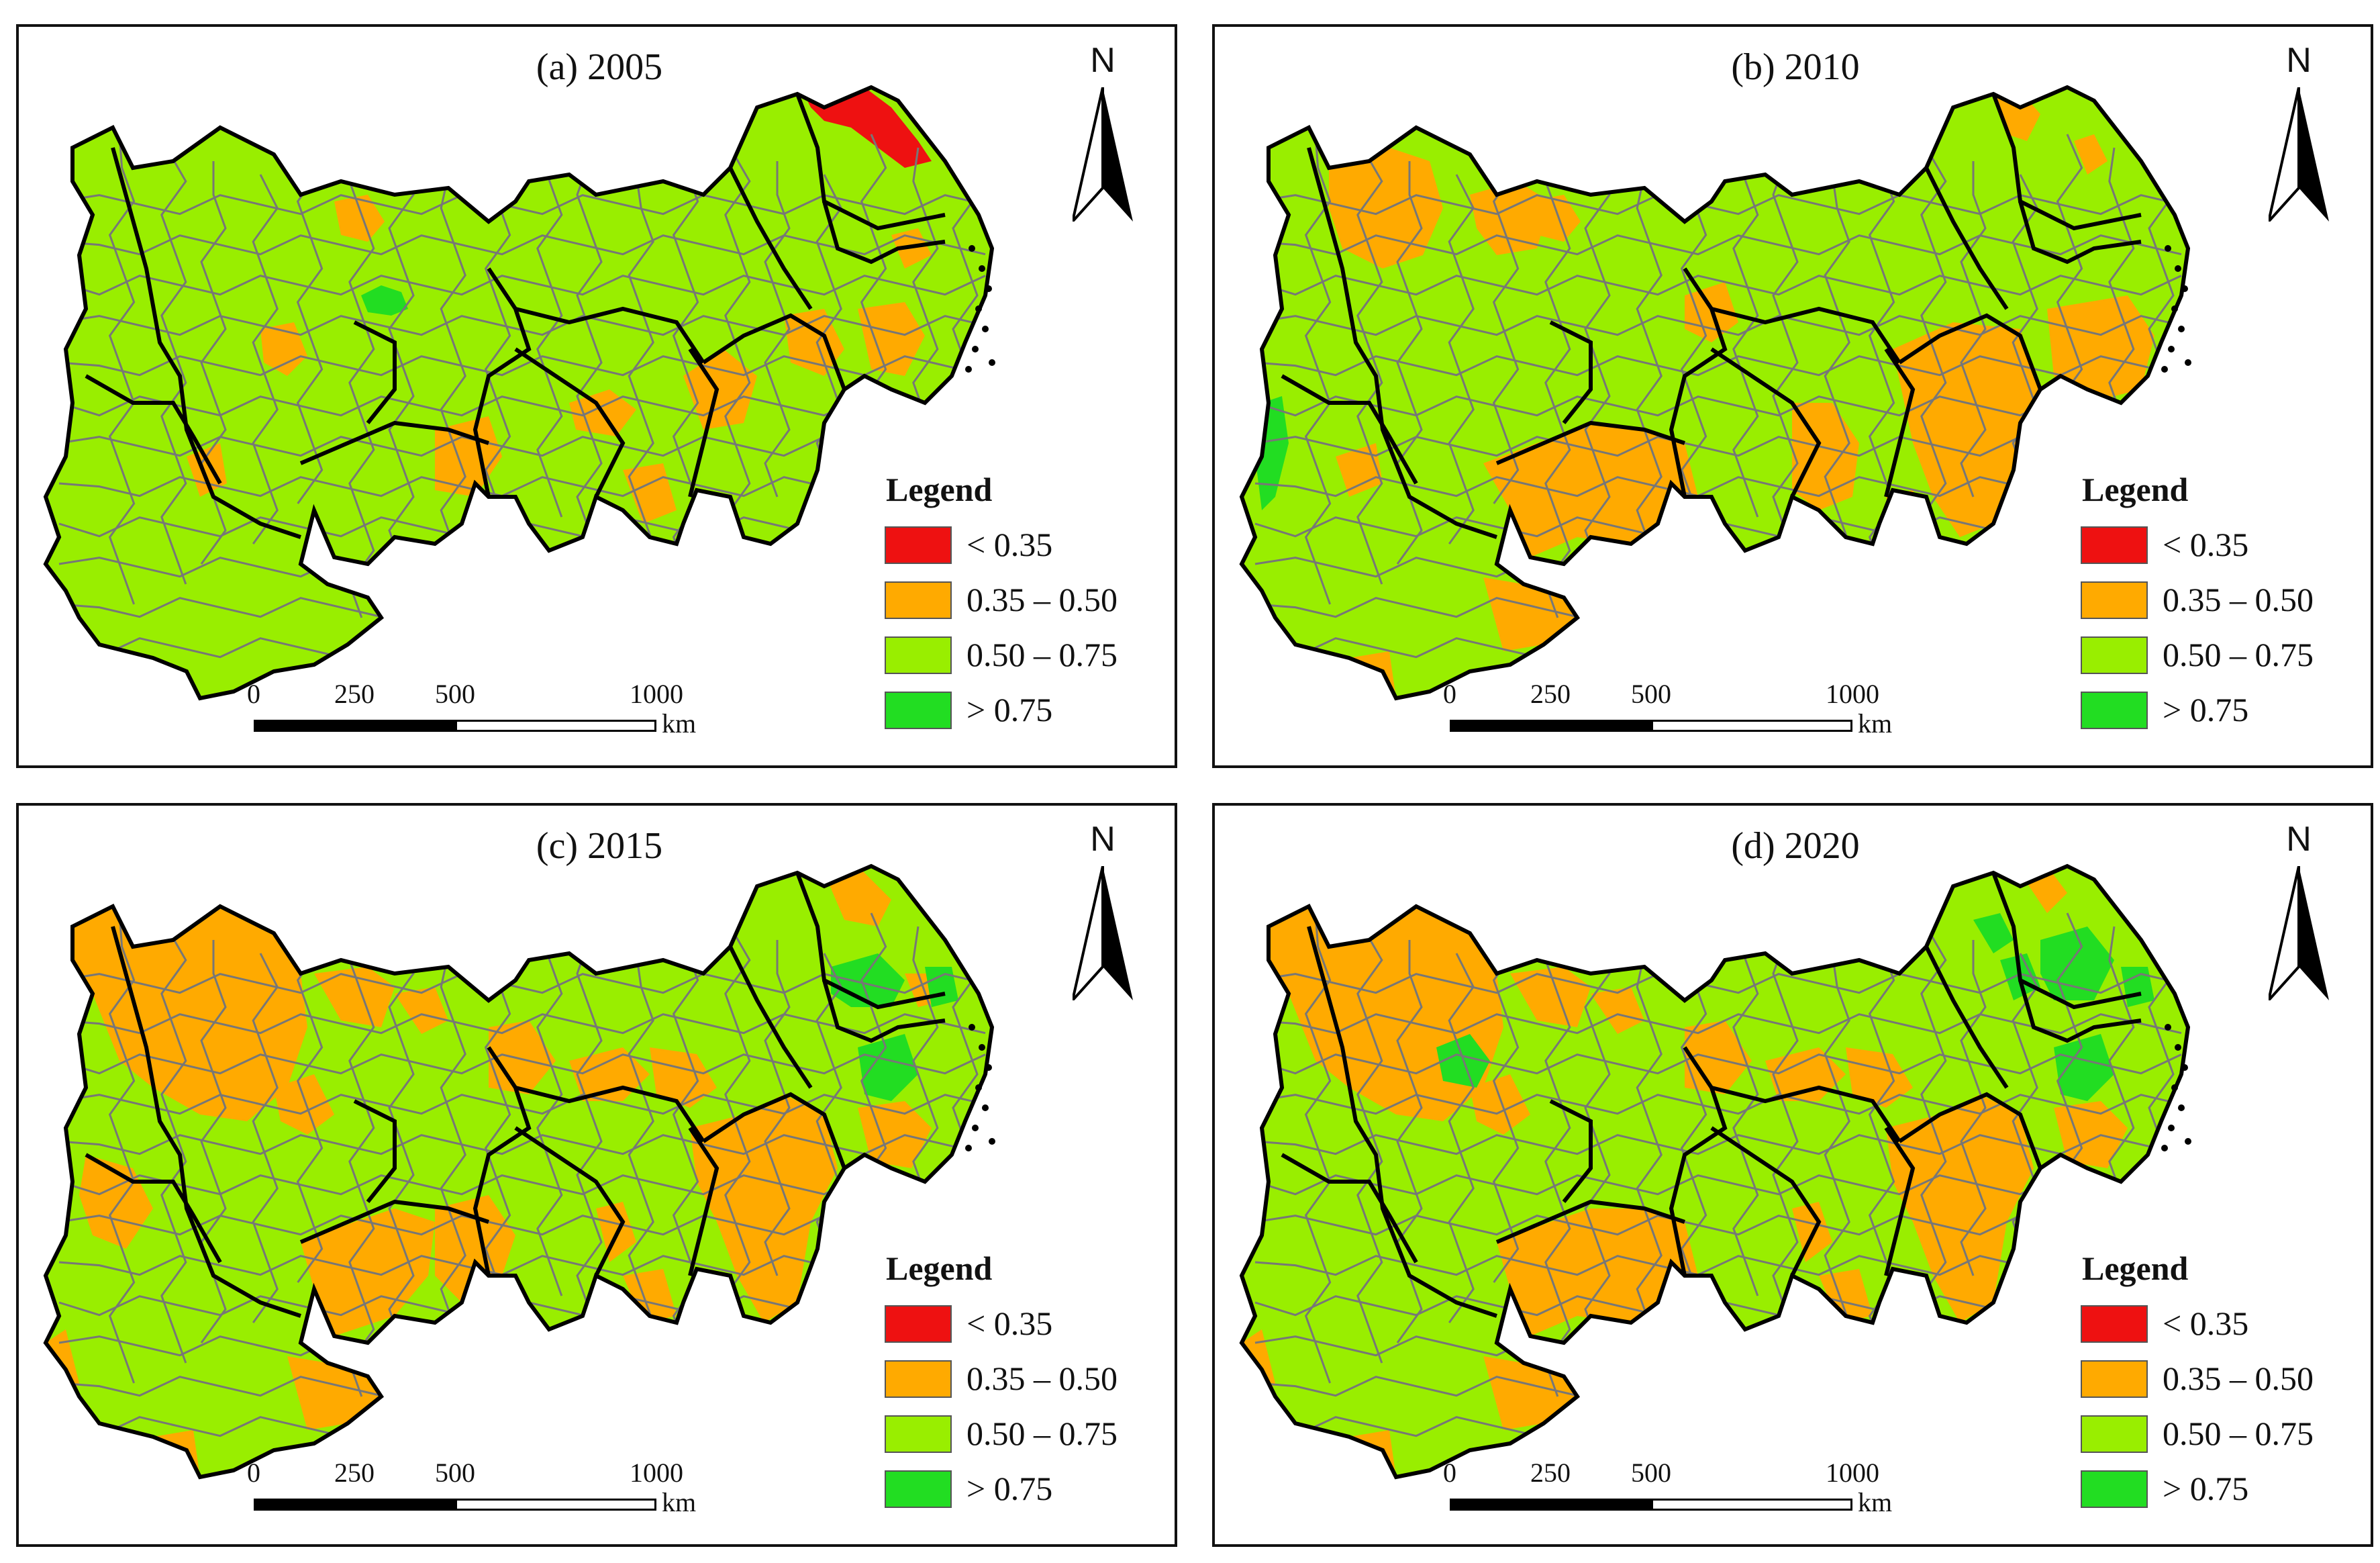 The width and height of the screenshot is (2380, 1563). I want to click on scale-bar: 0 250 500 1000 km, so click(1702, 1497).